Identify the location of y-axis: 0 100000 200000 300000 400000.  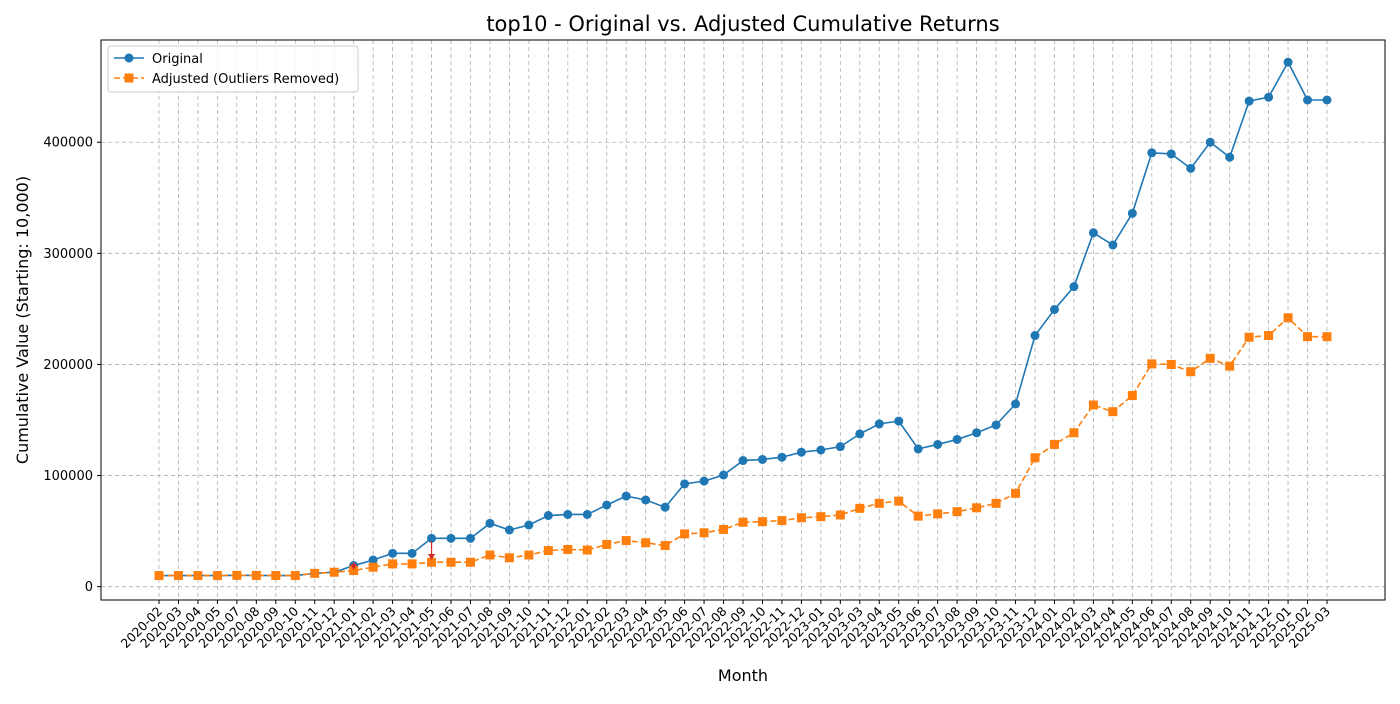
(72, 365).